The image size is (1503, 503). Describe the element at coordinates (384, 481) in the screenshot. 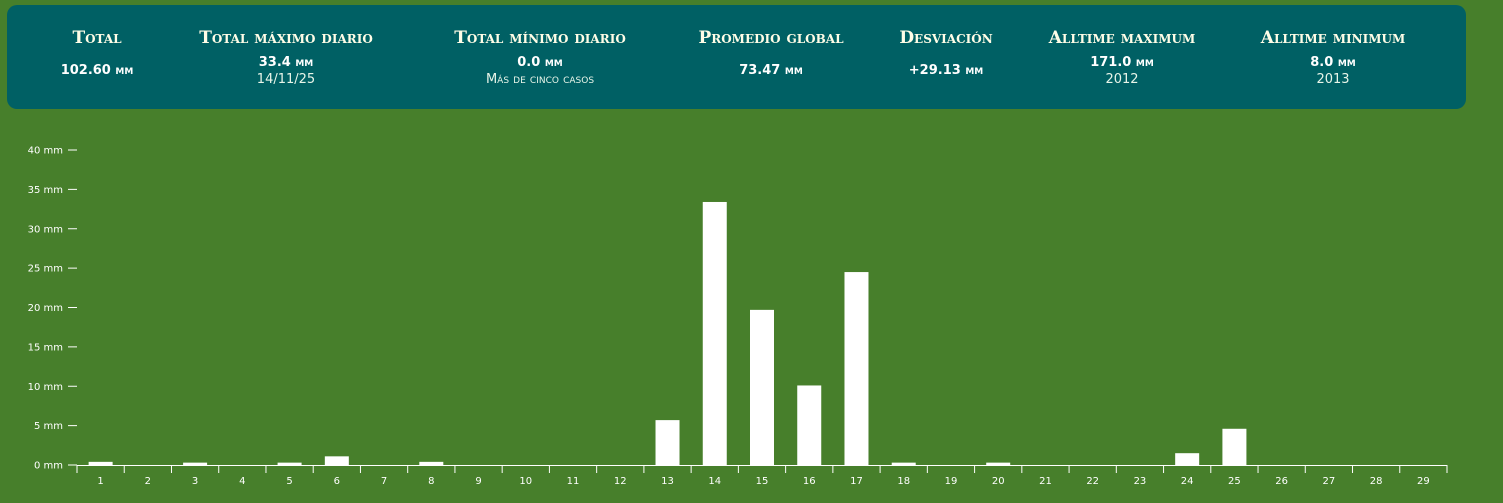

I see `x-tick-label: 7` at that location.